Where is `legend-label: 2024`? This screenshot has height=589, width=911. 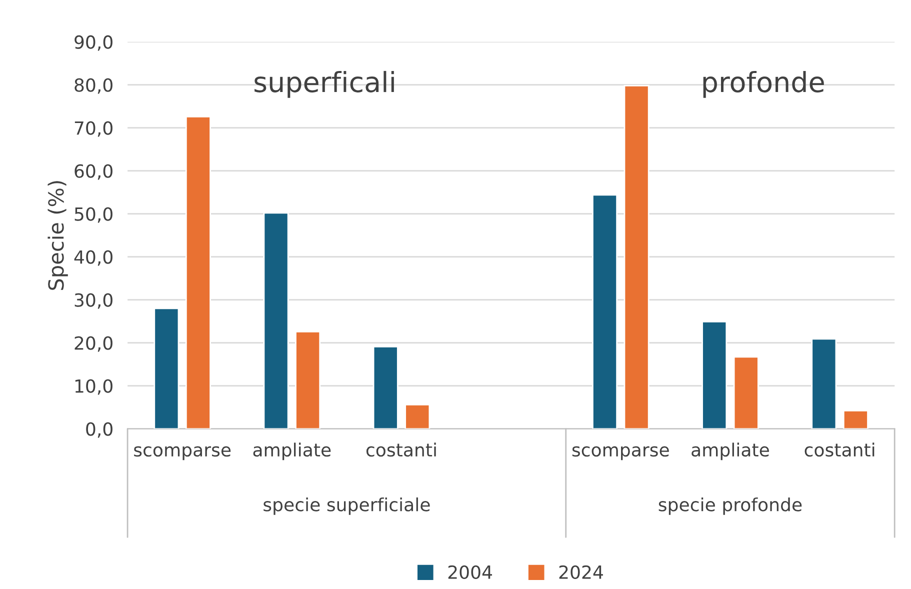 legend-label: 2024 is located at coordinates (581, 572).